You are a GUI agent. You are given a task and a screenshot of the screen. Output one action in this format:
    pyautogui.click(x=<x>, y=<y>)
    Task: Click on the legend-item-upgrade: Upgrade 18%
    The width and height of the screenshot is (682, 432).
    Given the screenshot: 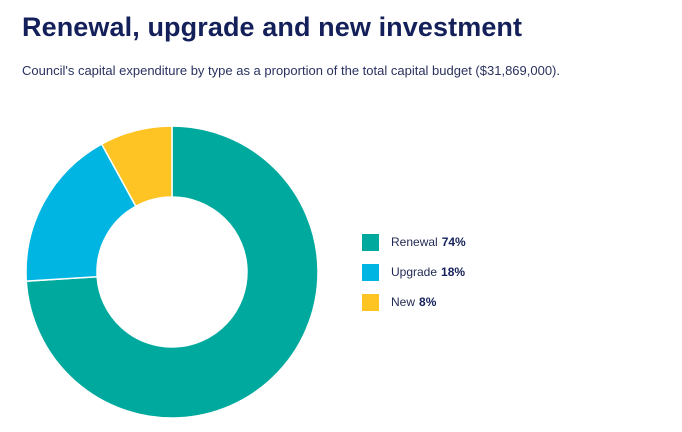 What is the action you would take?
    pyautogui.click(x=414, y=272)
    